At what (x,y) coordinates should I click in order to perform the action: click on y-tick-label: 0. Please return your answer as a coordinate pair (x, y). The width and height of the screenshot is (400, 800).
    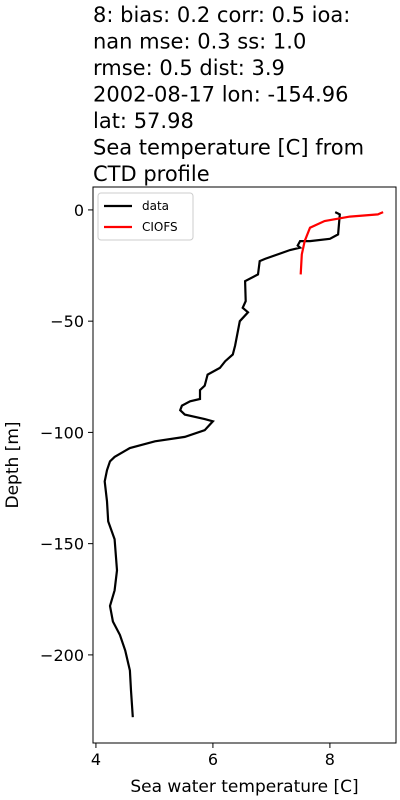
    Looking at the image, I should click on (79, 210).